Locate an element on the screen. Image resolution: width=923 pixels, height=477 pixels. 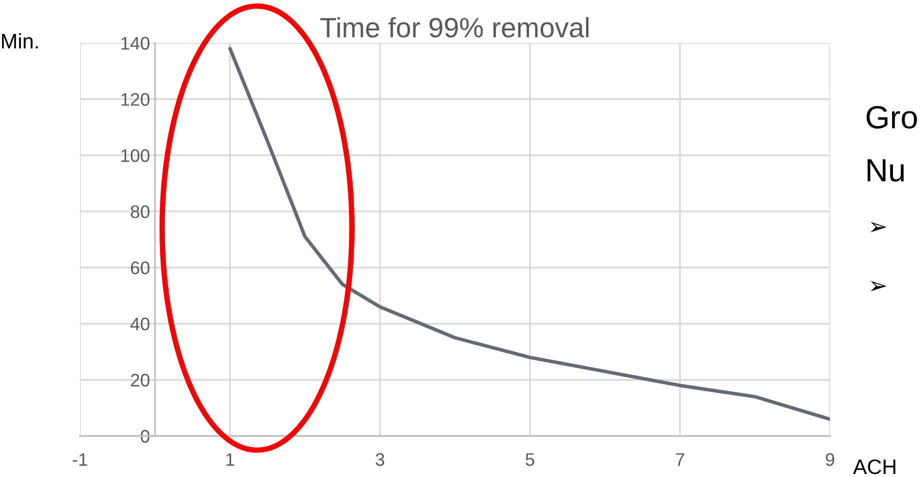
text: Nu is located at coordinates (886, 170).